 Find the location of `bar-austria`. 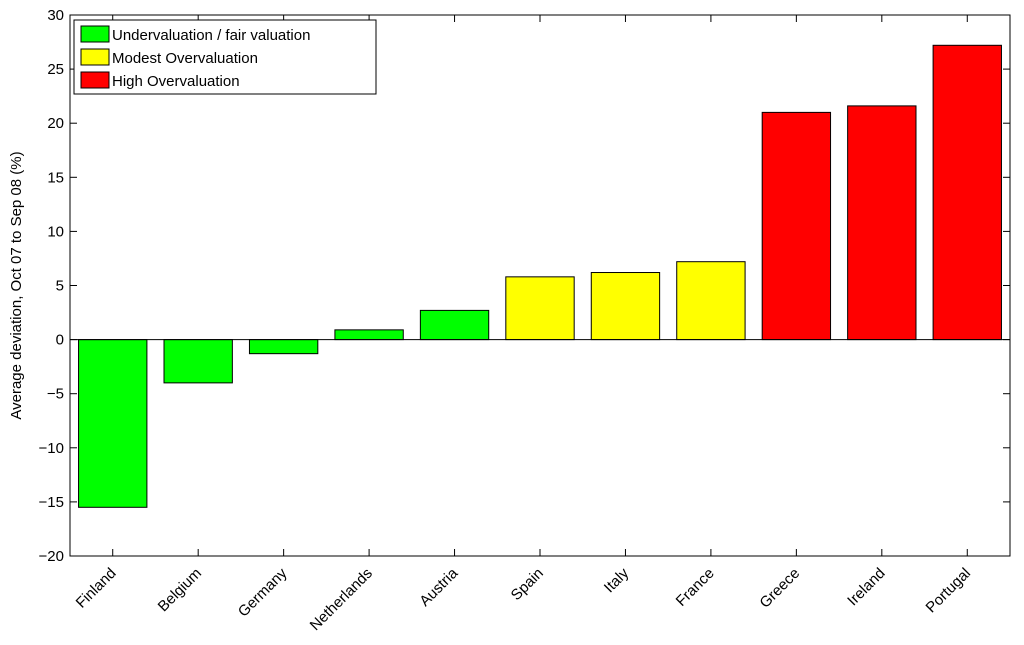

bar-austria is located at coordinates (454, 325).